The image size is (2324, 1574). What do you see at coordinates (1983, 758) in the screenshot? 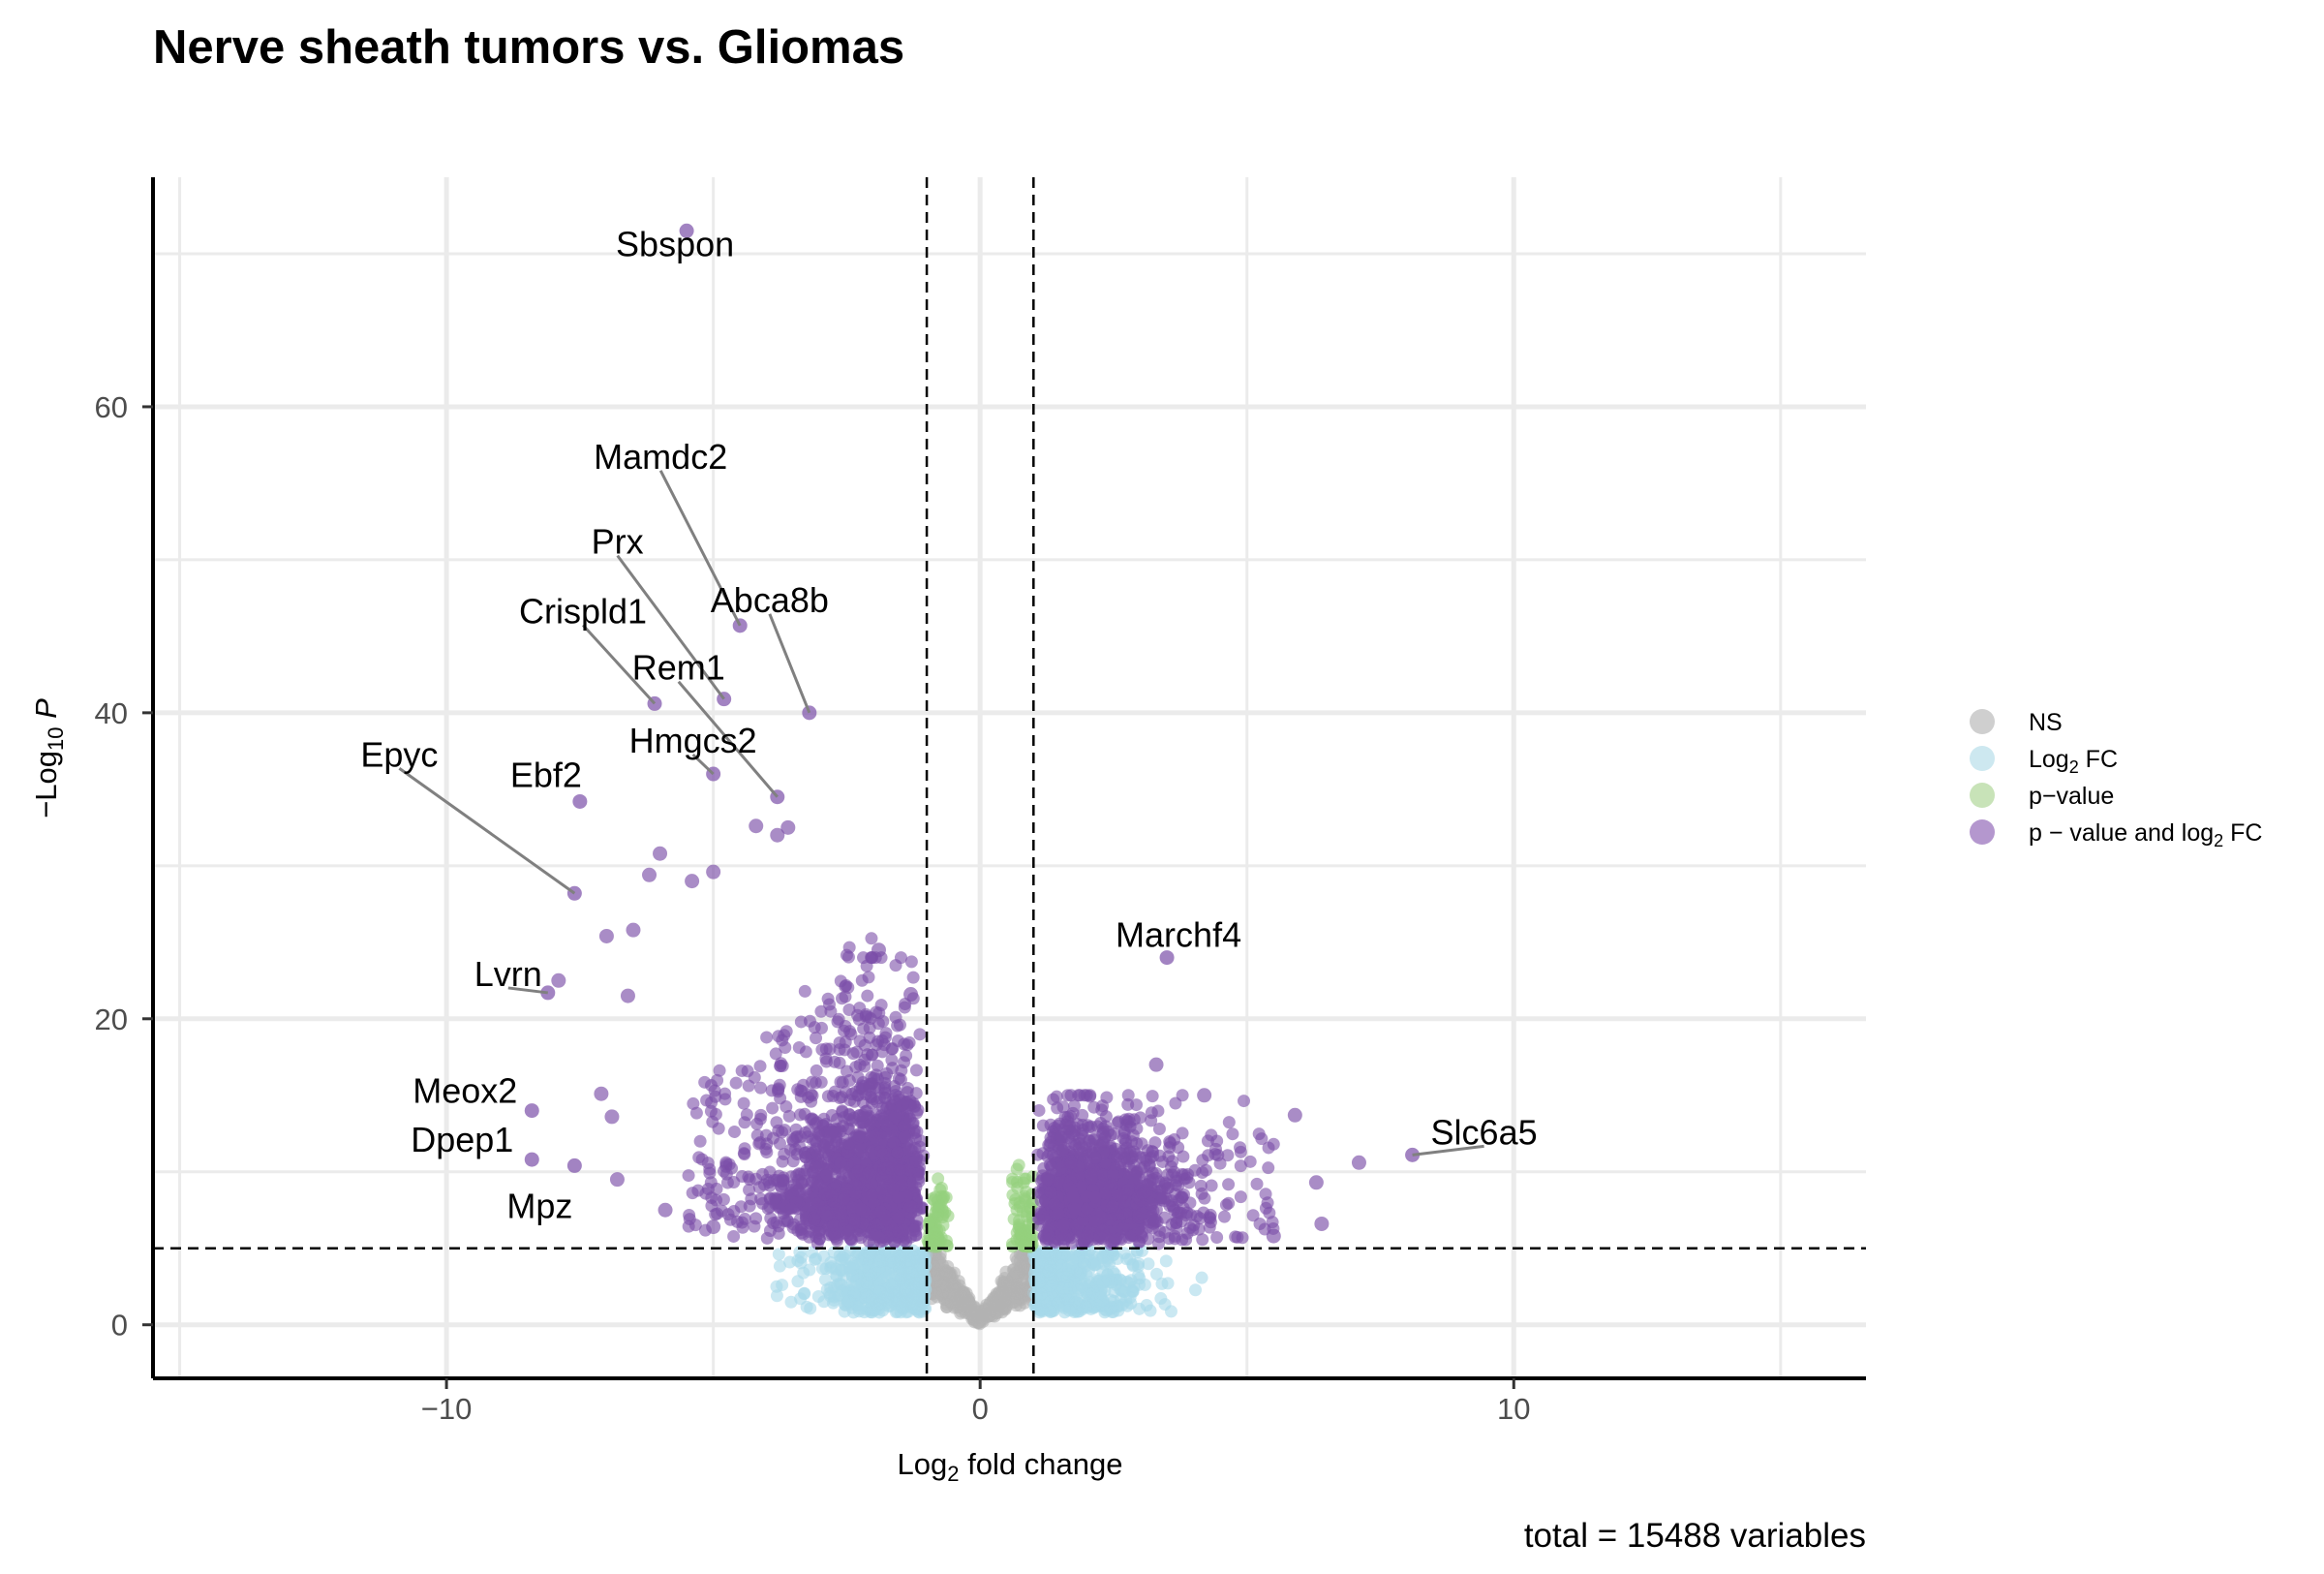
I see `legend-key-fc` at bounding box center [1983, 758].